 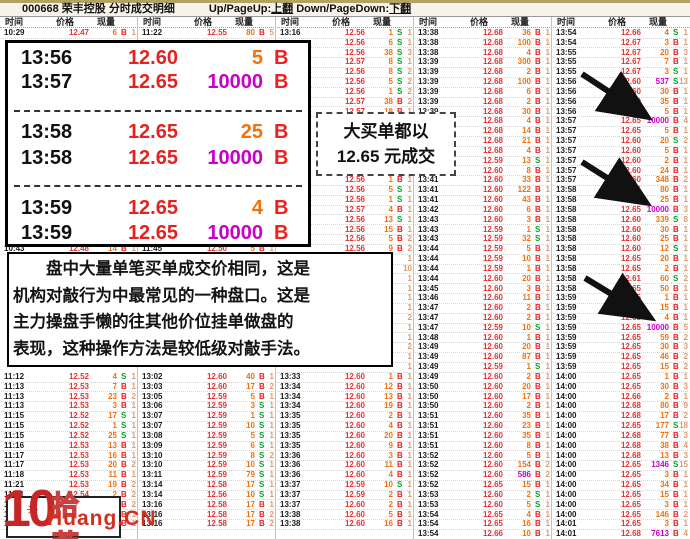 What do you see at coordinates (428, 308) in the screenshot?
I see `time-cell: 13:47` at bounding box center [428, 308].